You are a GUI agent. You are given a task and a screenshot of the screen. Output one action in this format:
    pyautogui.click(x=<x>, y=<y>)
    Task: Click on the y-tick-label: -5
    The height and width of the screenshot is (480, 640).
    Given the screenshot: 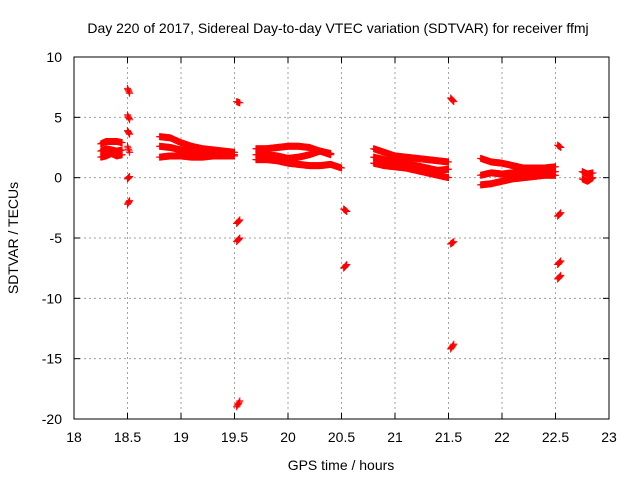 What is the action you would take?
    pyautogui.click(x=56, y=238)
    